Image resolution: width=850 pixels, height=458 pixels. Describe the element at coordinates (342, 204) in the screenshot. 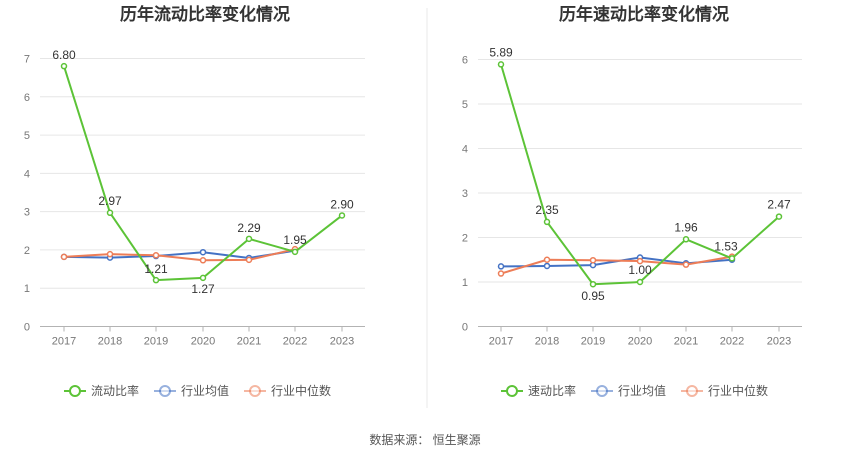

I see `data-label: 2.90` at that location.